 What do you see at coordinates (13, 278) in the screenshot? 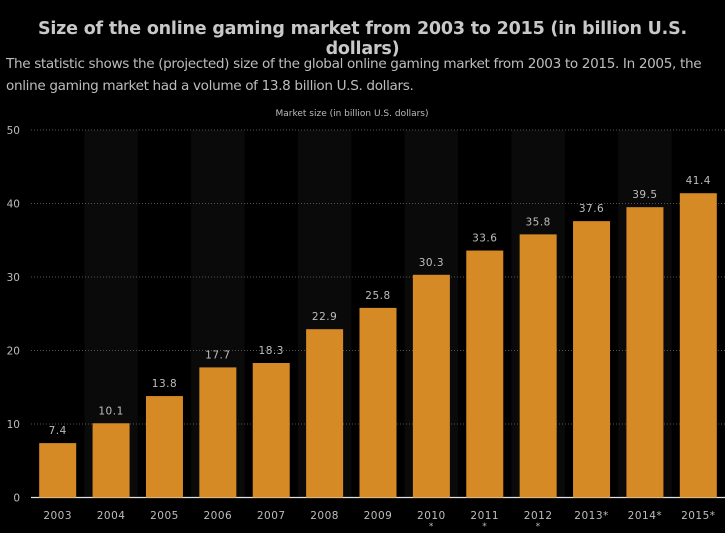
I see `y-tick-label: 30` at bounding box center [13, 278].